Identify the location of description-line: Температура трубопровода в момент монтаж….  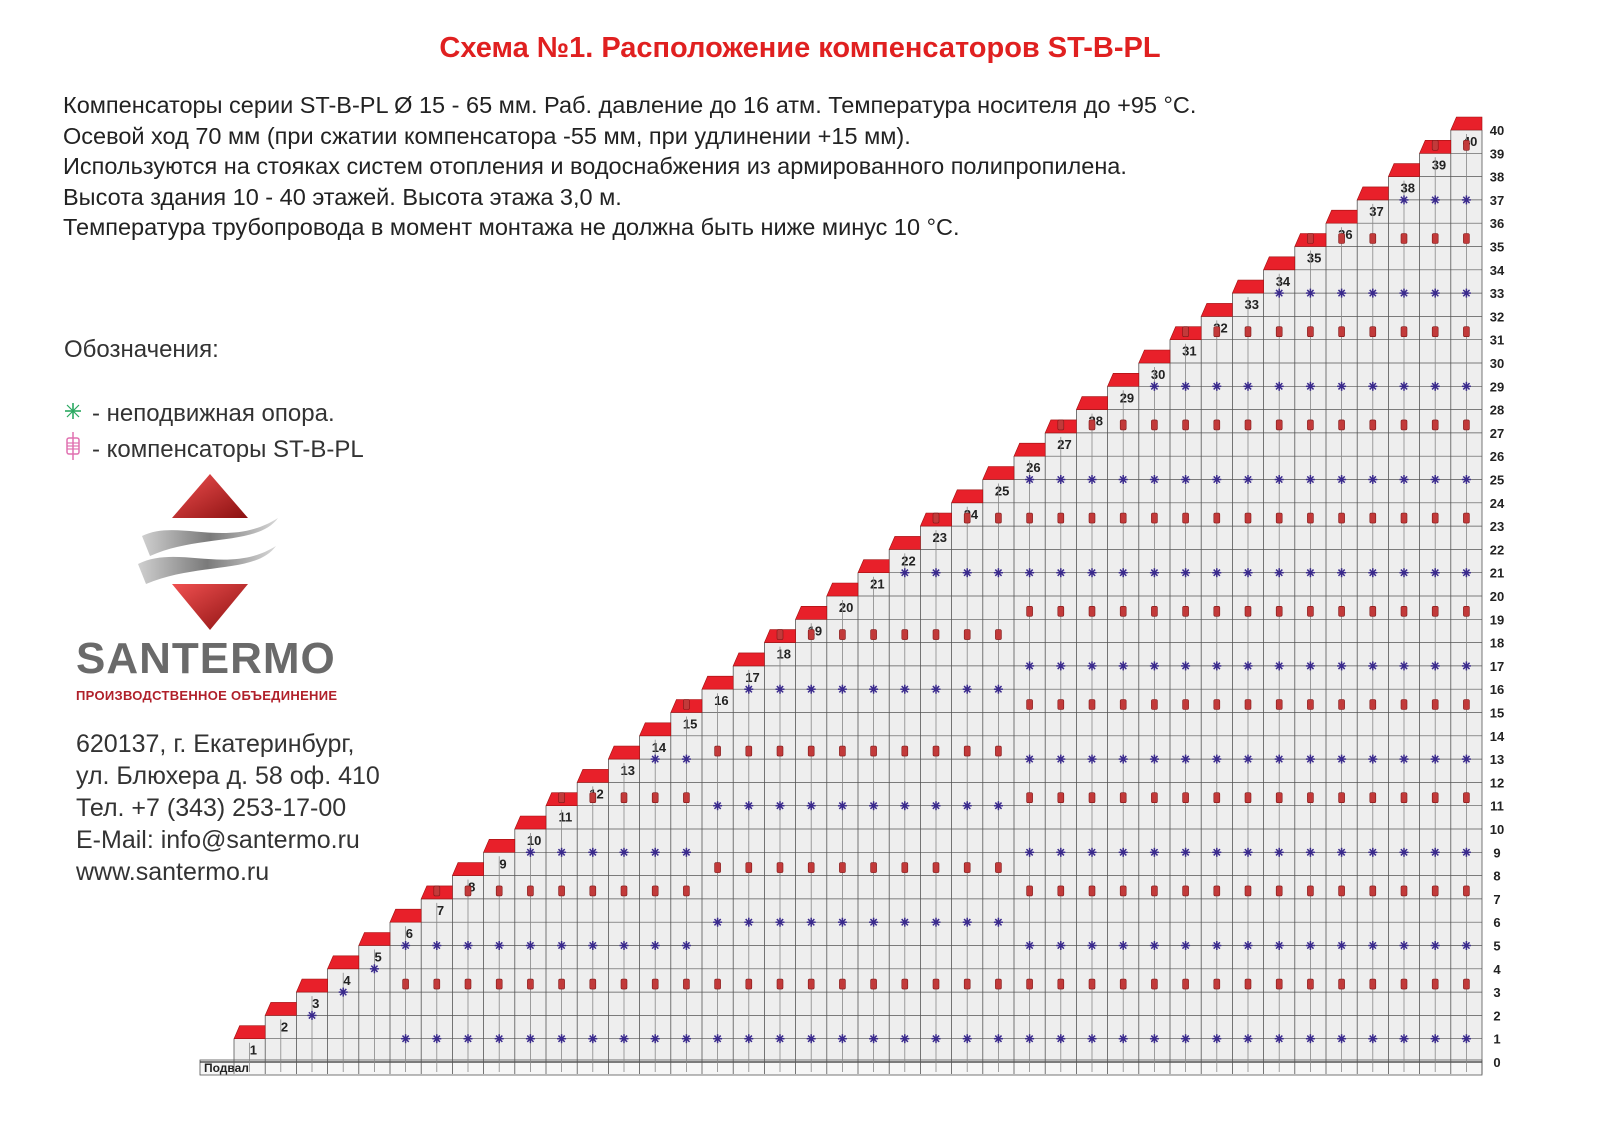
(511, 227).